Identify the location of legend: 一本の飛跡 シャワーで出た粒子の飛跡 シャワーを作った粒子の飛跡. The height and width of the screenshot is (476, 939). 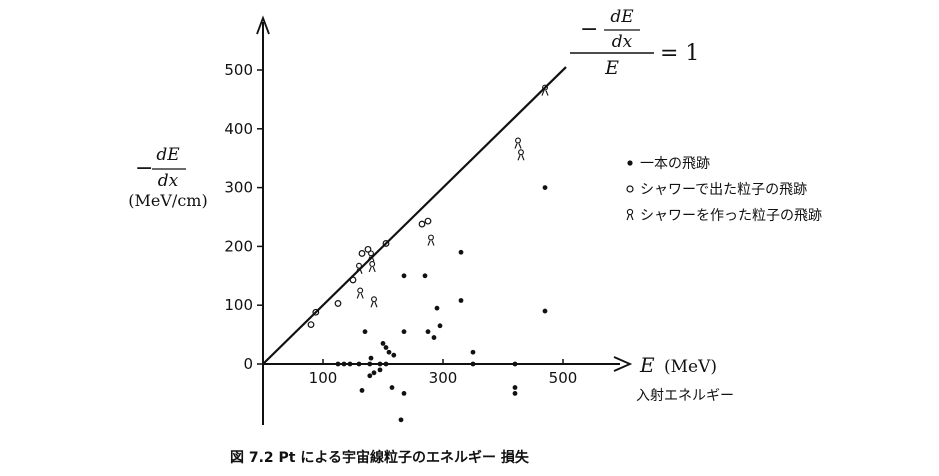
(724, 190).